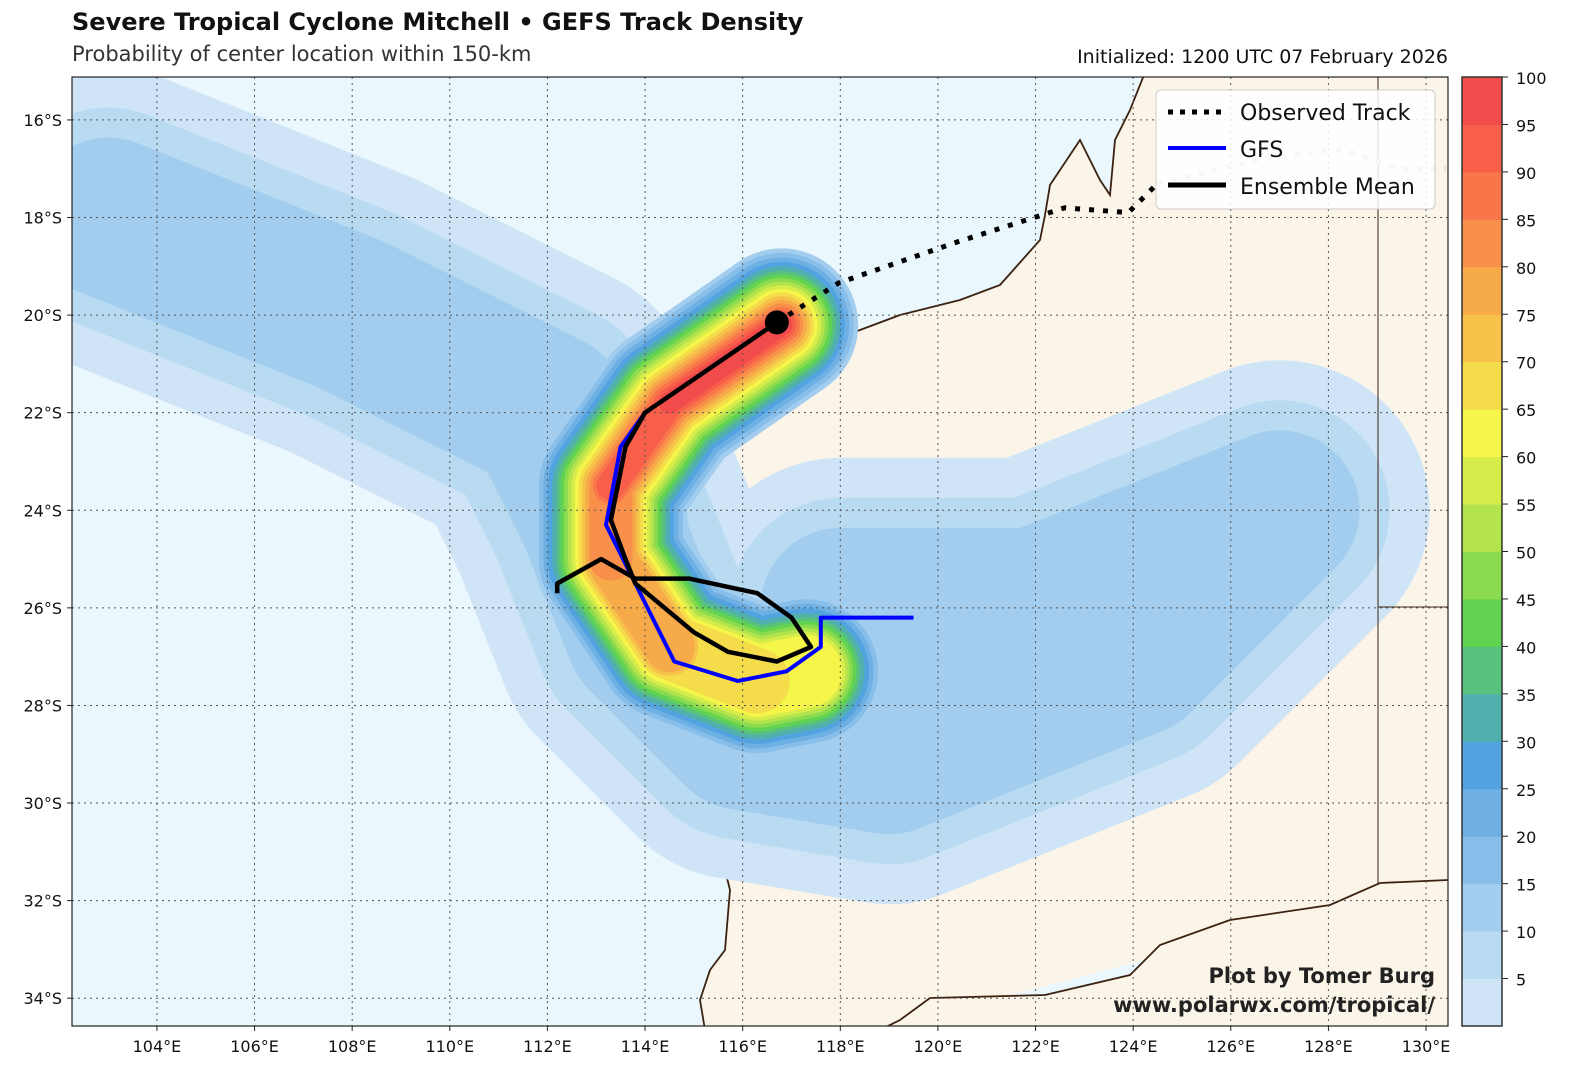  Describe the element at coordinates (1531, 78) in the screenshot. I see `colorbar-label: 100` at that location.